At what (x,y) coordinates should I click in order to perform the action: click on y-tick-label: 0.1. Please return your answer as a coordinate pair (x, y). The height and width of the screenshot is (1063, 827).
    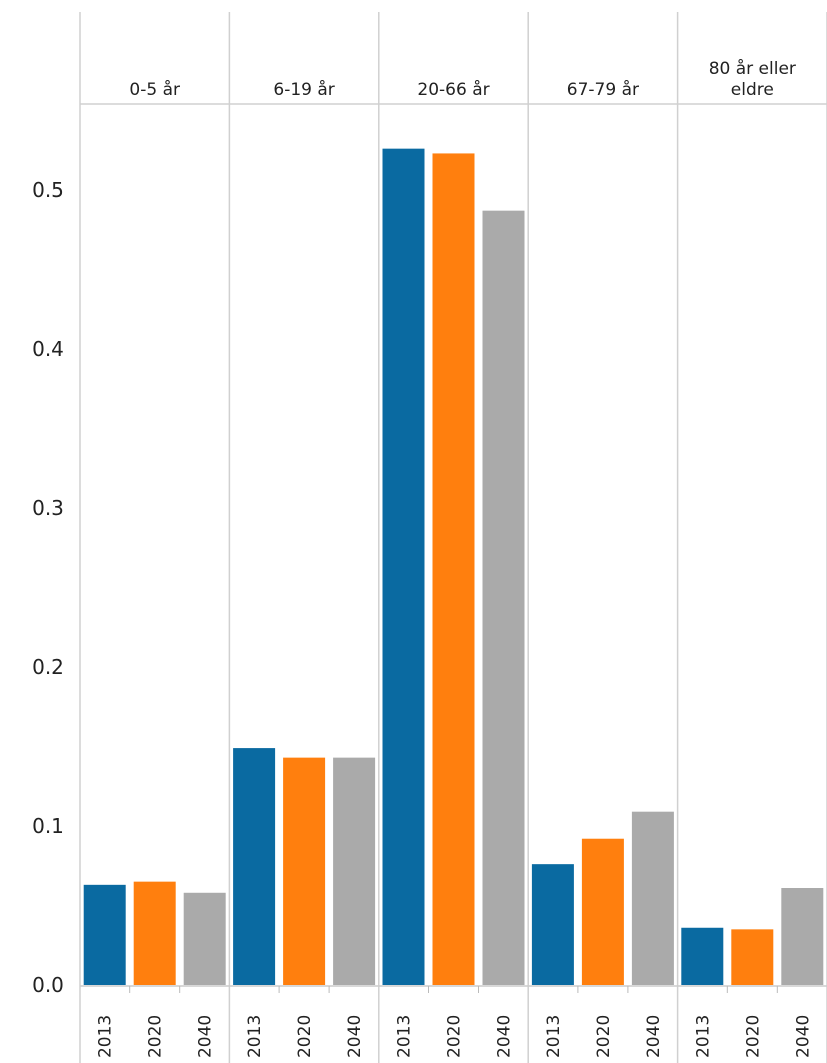
    Looking at the image, I should click on (48, 826).